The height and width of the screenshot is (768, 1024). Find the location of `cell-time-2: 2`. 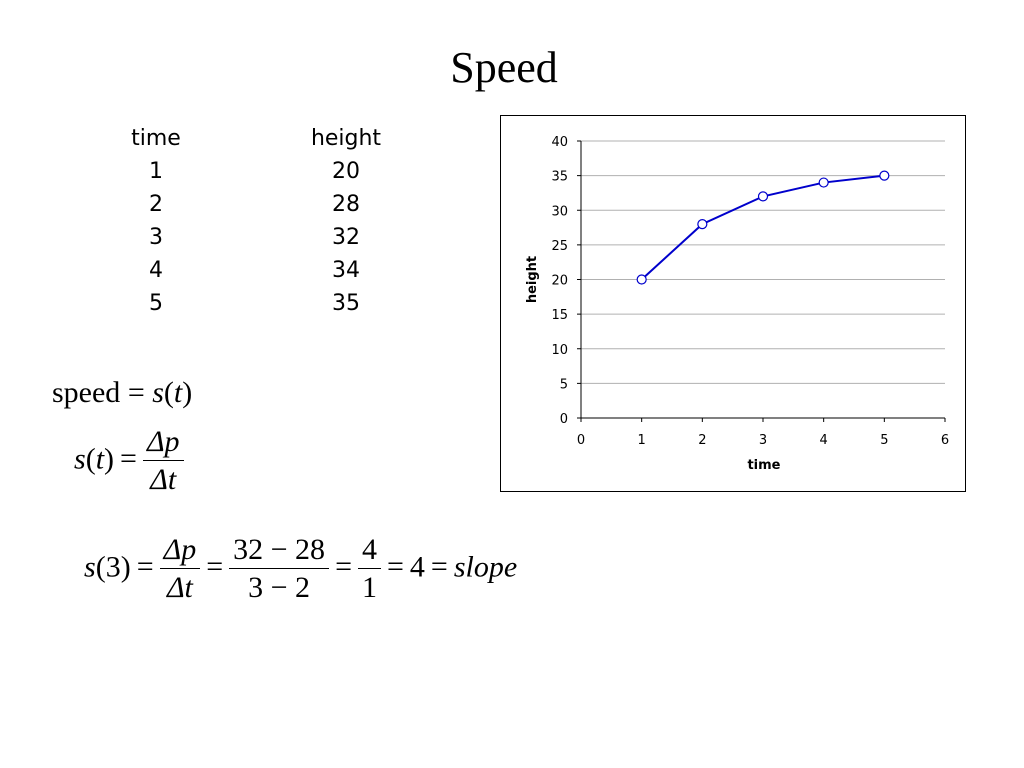

cell-time-2: 2 is located at coordinates (156, 204).